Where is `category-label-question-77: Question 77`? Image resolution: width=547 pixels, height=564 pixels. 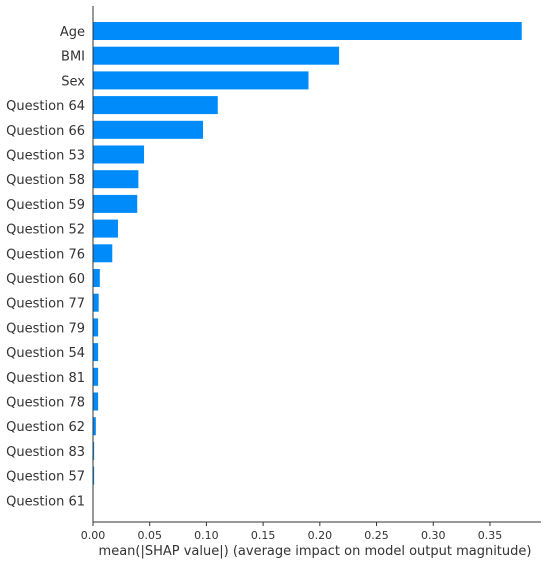 category-label-question-77: Question 77 is located at coordinates (45, 304).